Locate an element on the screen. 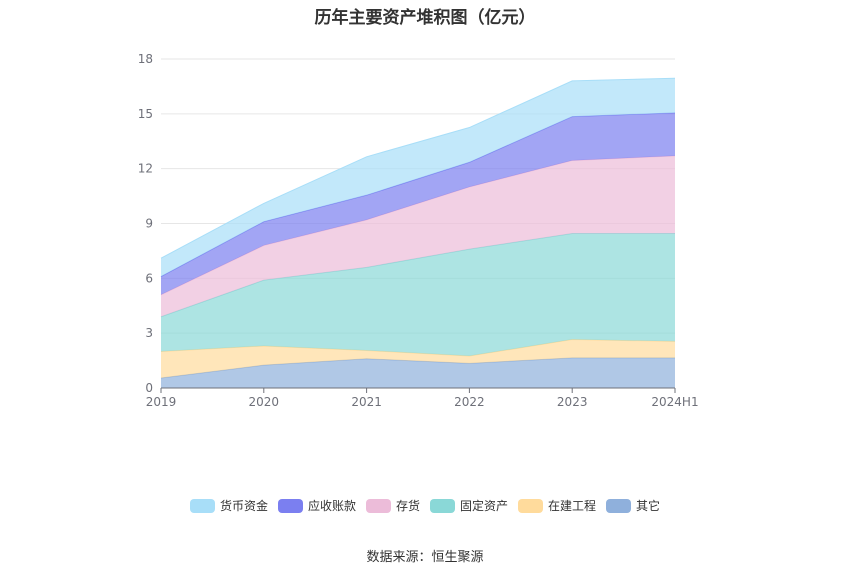 The width and height of the screenshot is (850, 575). x-tick-label: 2024H1 is located at coordinates (674, 402).